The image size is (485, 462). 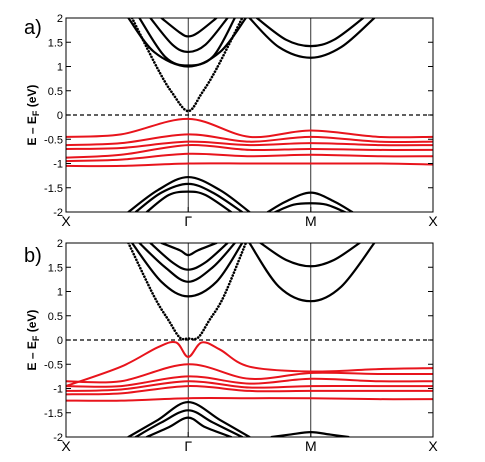 What do you see at coordinates (33, 256) in the screenshot?
I see `panel-label: b)` at bounding box center [33, 256].